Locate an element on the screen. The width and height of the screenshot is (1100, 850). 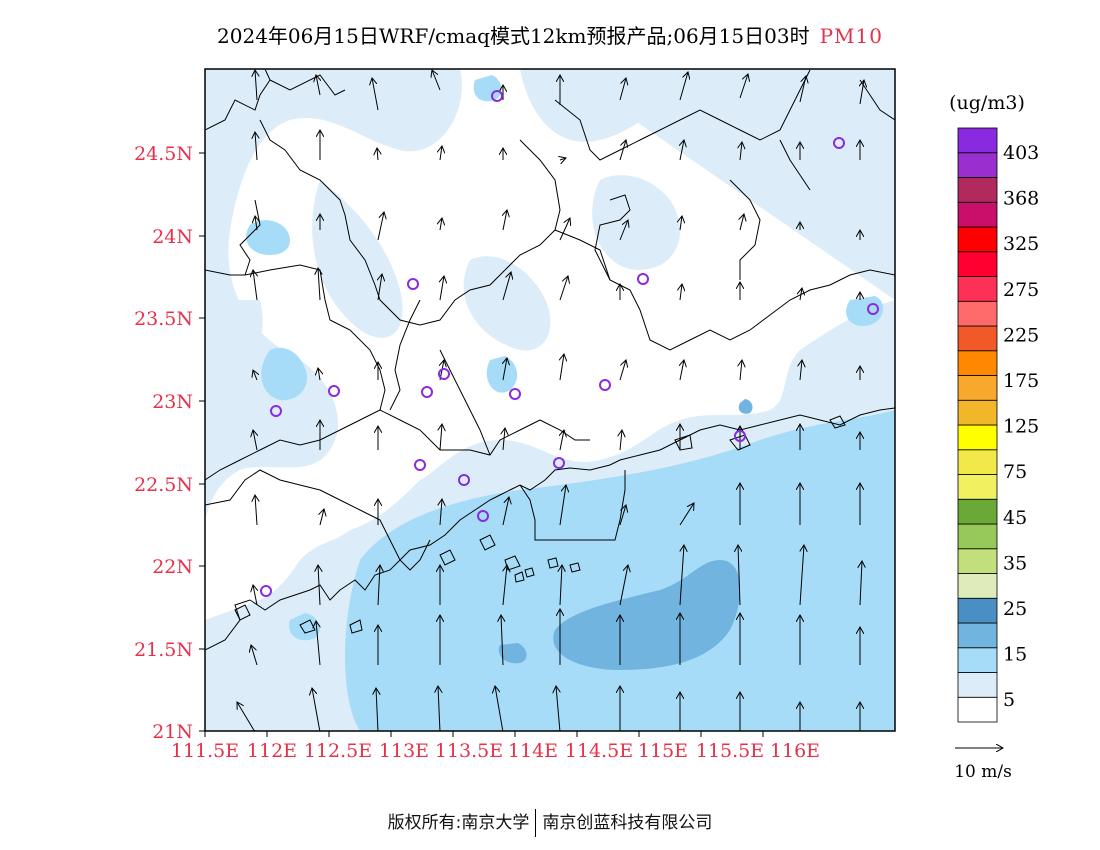
legend-label: 403 is located at coordinates (1021, 153).